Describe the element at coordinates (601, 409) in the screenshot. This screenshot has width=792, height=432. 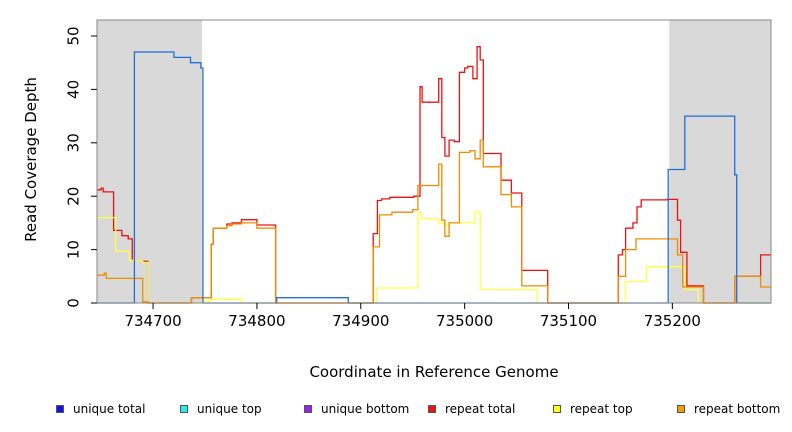
I see `legend-label: repeat top` at that location.